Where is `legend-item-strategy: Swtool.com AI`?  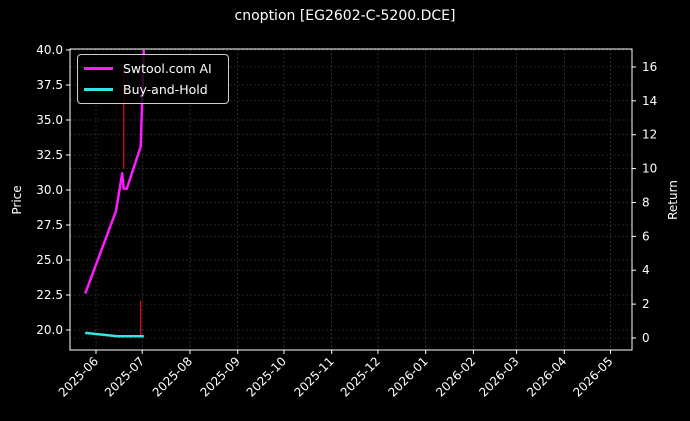 legend-item-strategy: Swtool.com AI is located at coordinates (148, 68).